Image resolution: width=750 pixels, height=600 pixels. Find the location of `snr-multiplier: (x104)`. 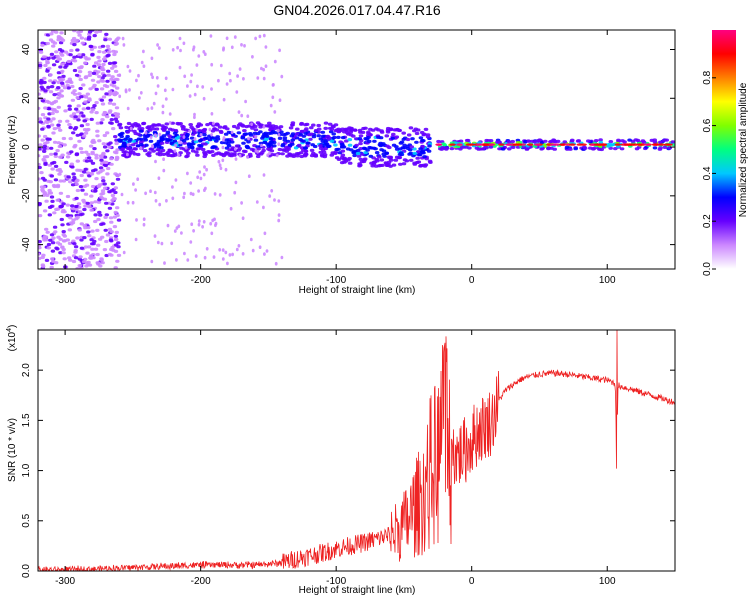

snr-multiplier: (x104) is located at coordinates (12, 338).